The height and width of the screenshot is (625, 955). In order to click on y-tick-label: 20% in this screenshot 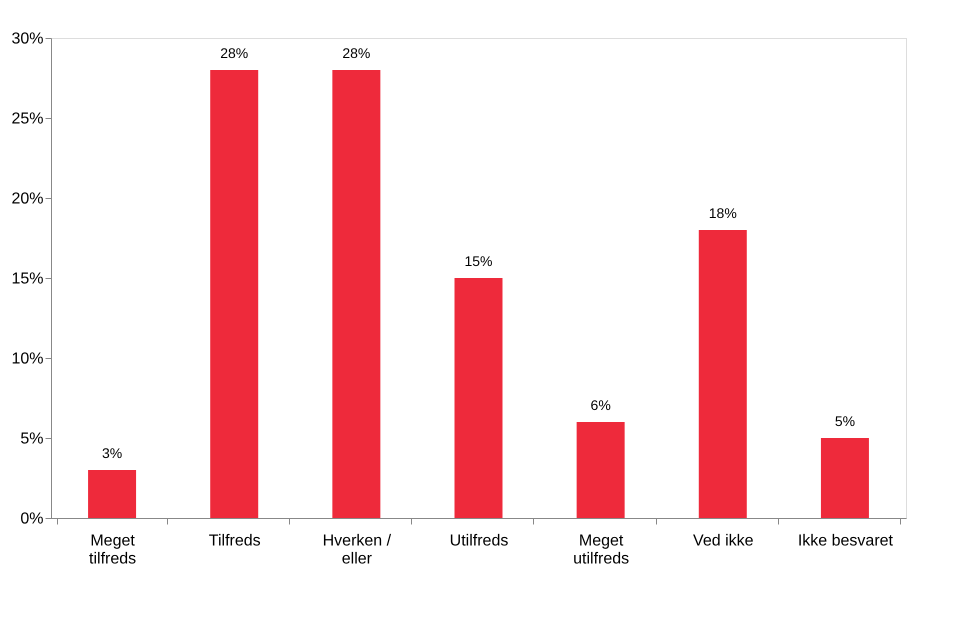, I will do `click(27, 199)`.